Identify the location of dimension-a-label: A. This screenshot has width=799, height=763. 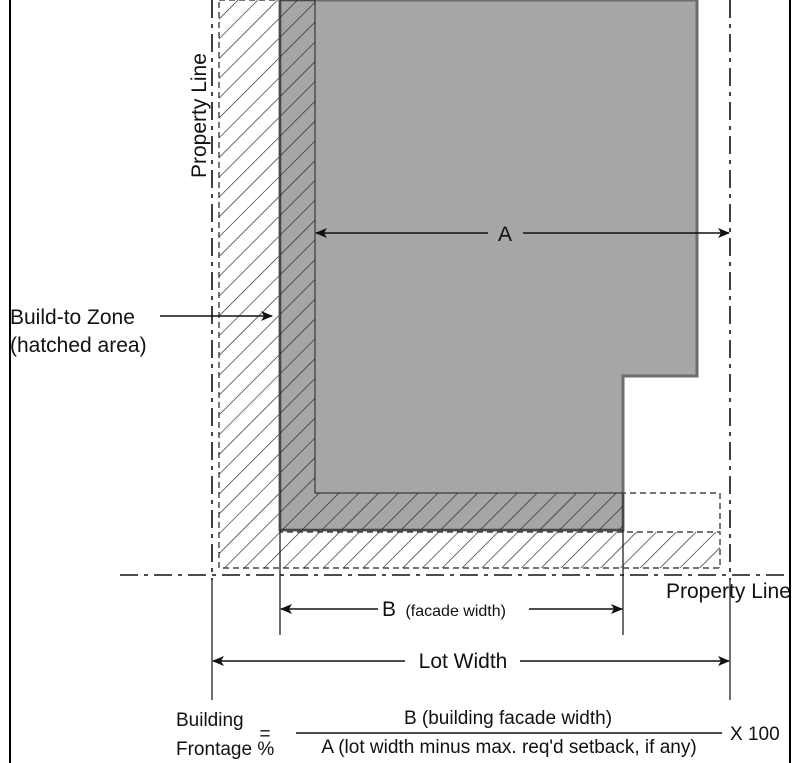
(505, 234).